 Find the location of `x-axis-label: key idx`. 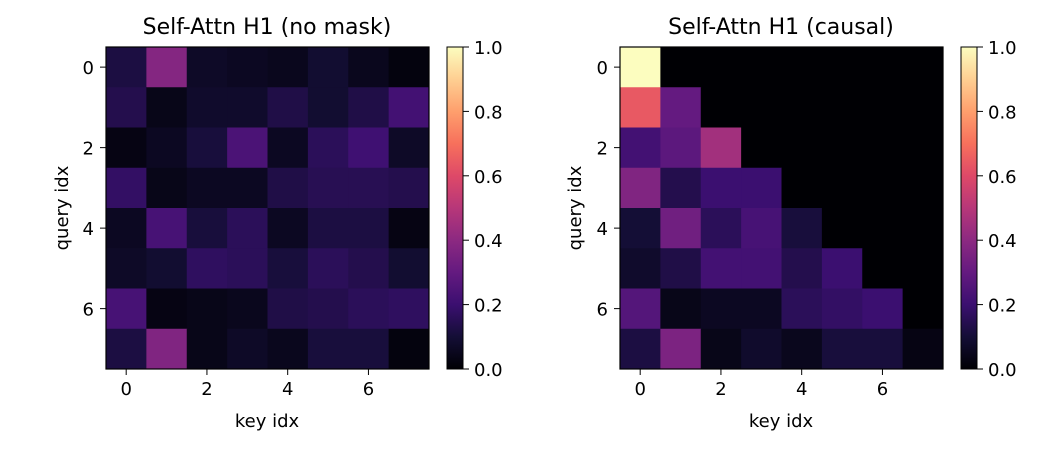

x-axis-label: key idx is located at coordinates (781, 421).